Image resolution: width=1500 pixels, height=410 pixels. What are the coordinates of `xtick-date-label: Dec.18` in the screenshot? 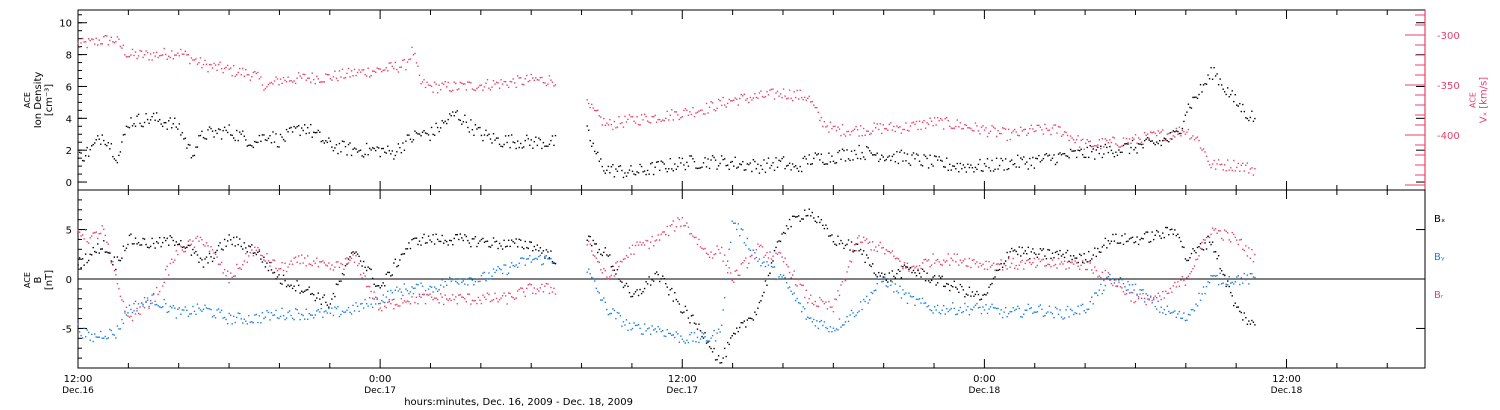 It's located at (1287, 391).